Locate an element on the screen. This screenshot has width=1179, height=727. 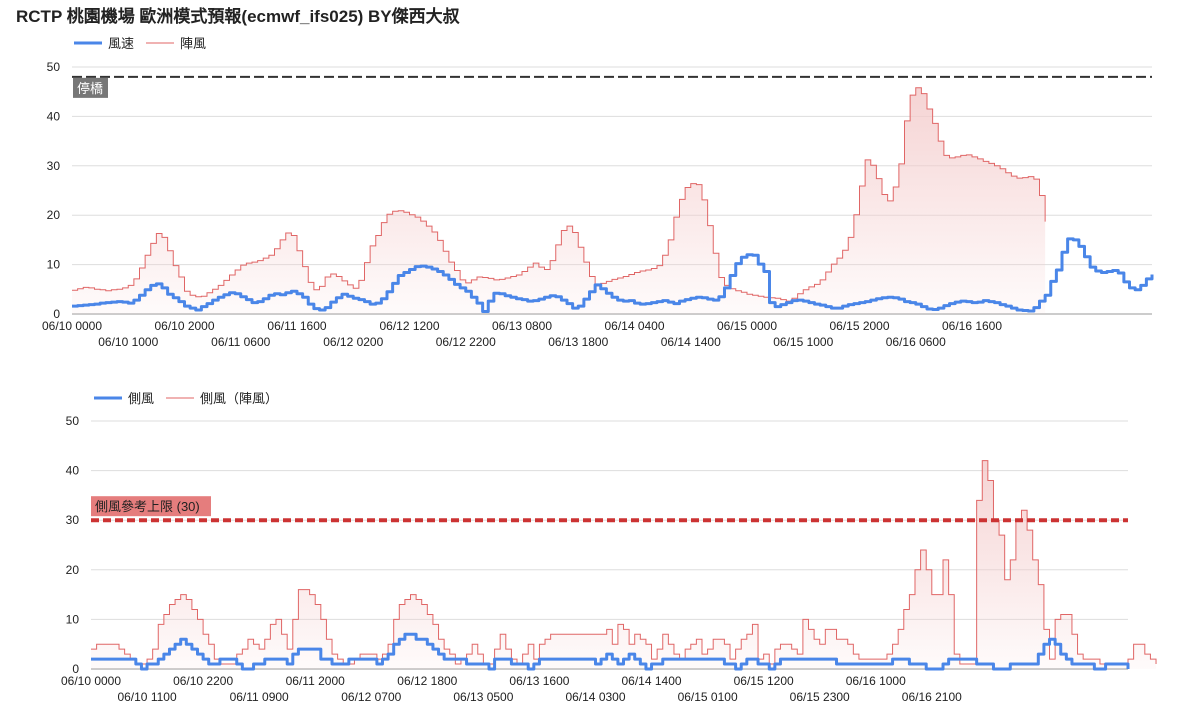
x-tick-label: 06/15 1000 is located at coordinates (803, 342).